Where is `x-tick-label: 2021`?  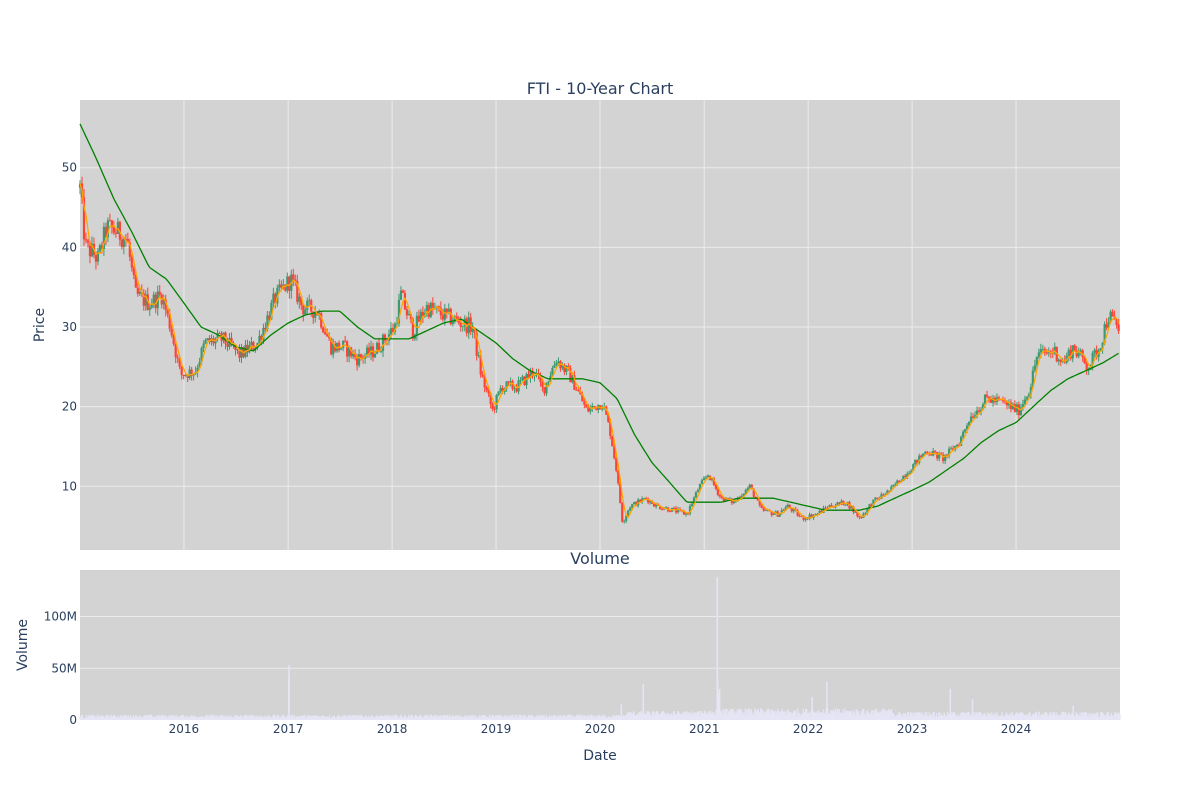
x-tick-label: 2021 is located at coordinates (704, 729).